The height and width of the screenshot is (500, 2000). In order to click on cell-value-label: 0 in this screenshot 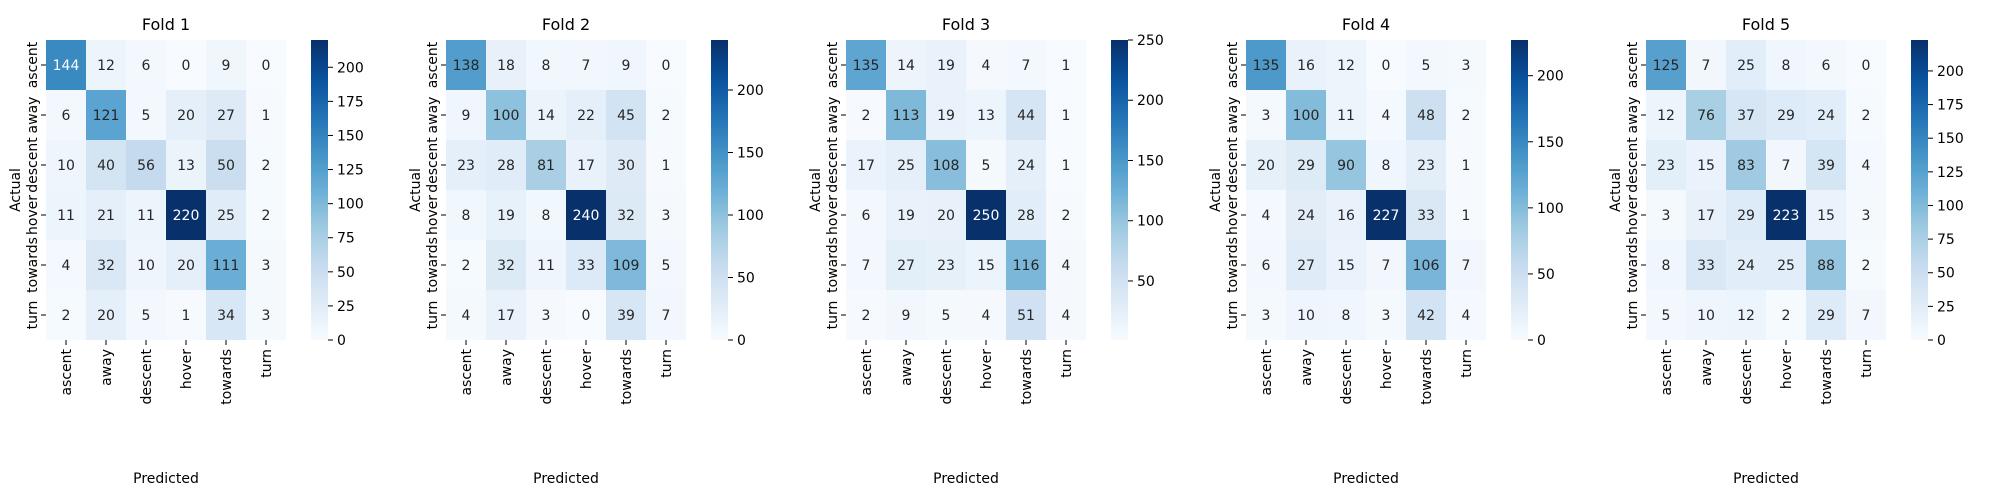, I will do `click(266, 66)`.